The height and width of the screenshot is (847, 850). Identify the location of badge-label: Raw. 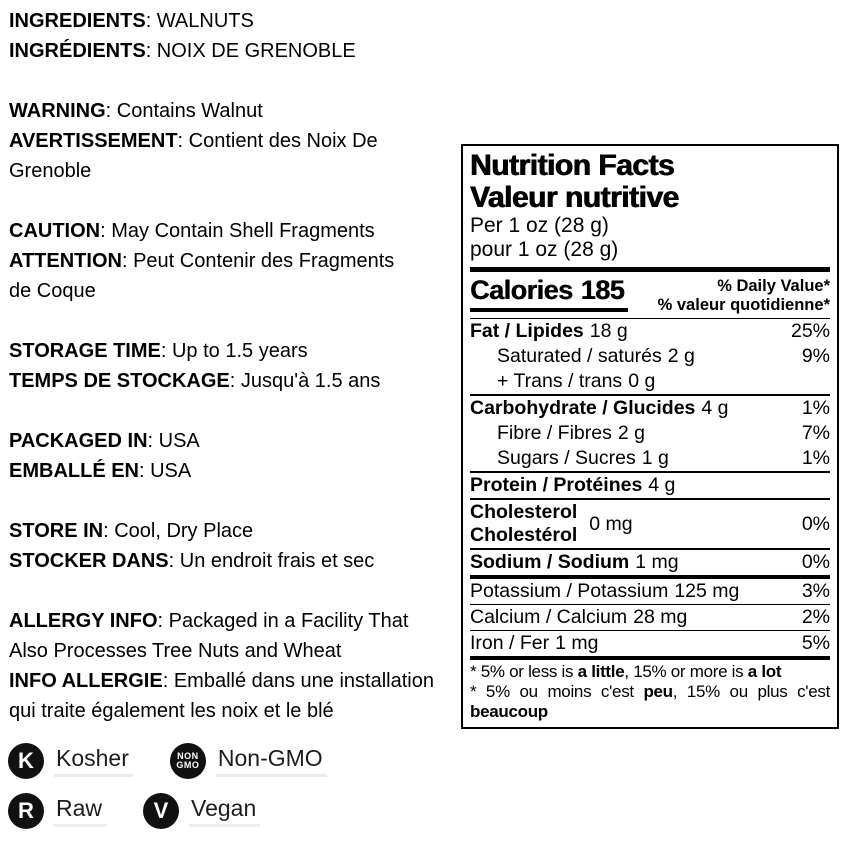
(80, 811).